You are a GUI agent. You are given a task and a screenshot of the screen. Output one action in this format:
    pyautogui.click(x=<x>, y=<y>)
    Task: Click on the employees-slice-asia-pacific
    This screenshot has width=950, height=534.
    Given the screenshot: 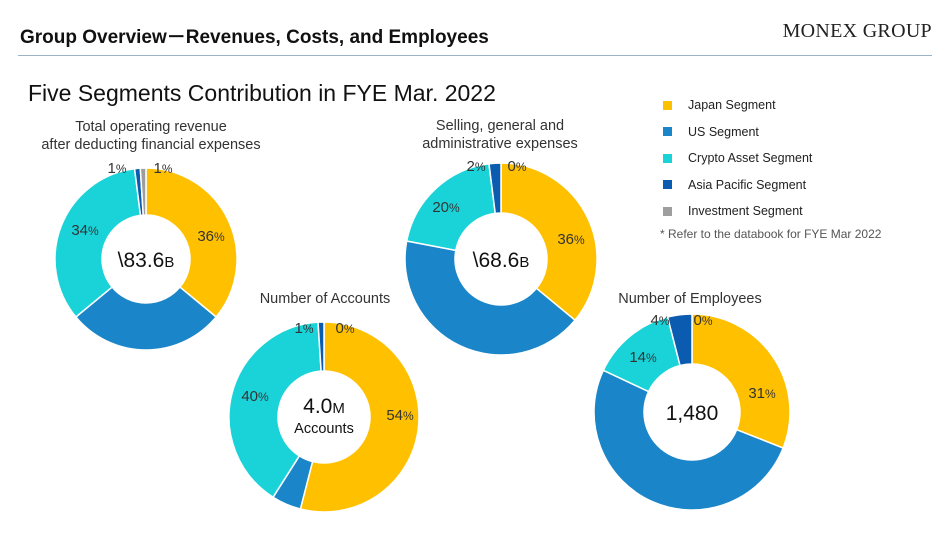 What is the action you would take?
    pyautogui.click(x=679, y=340)
    